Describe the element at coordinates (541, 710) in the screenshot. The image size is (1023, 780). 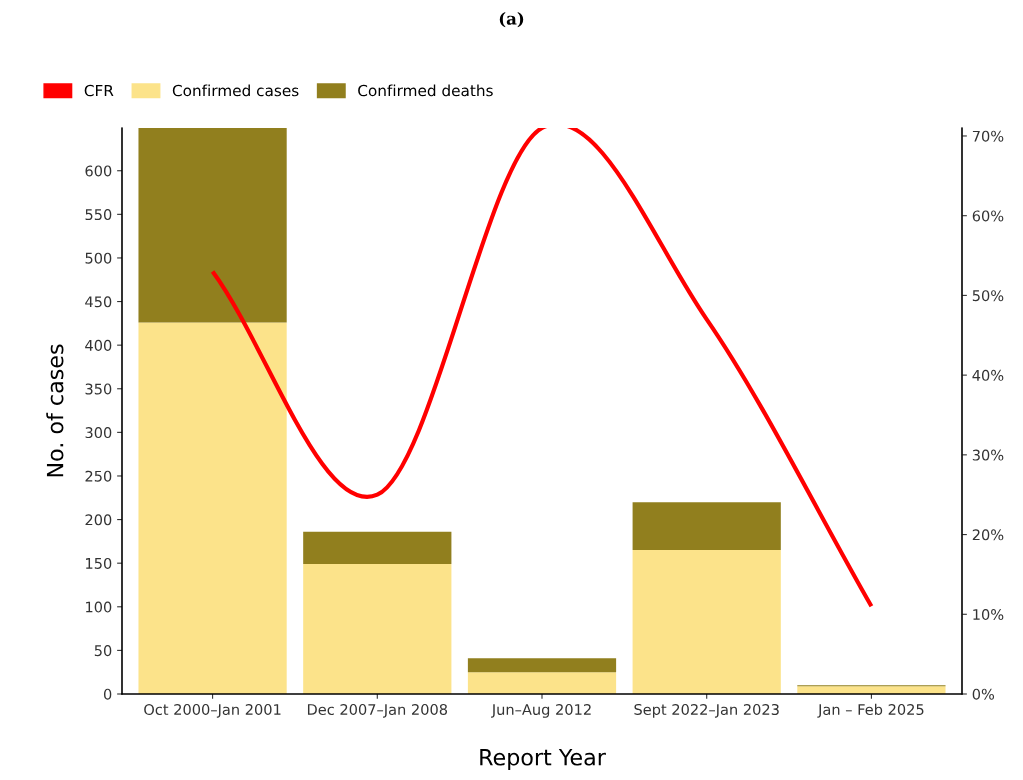
I see `x-tick-label: Jun–Aug 2012` at that location.